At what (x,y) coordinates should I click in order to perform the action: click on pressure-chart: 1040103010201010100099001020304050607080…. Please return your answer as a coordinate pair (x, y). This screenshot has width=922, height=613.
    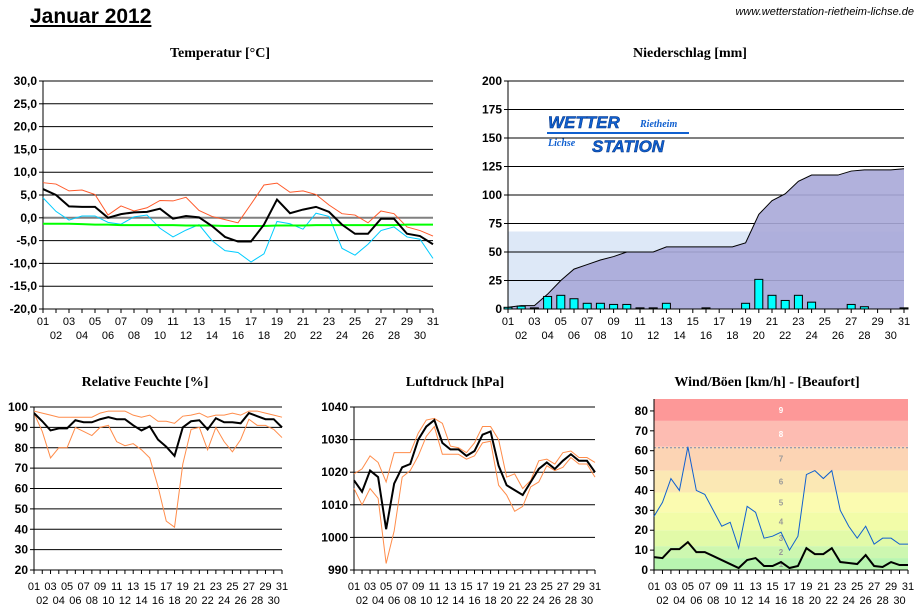
    Looking at the image, I should click on (461, 503).